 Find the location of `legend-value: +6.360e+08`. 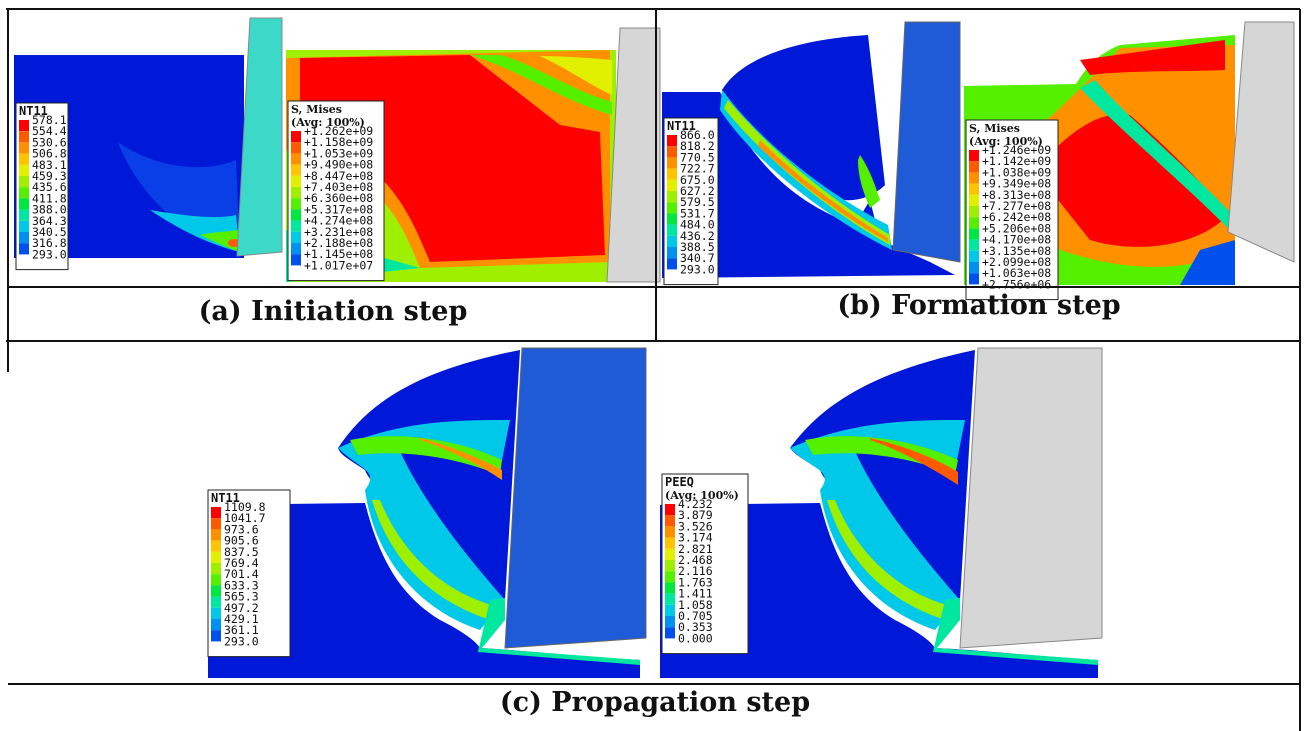

legend-value: +6.360e+08 is located at coordinates (338, 198).